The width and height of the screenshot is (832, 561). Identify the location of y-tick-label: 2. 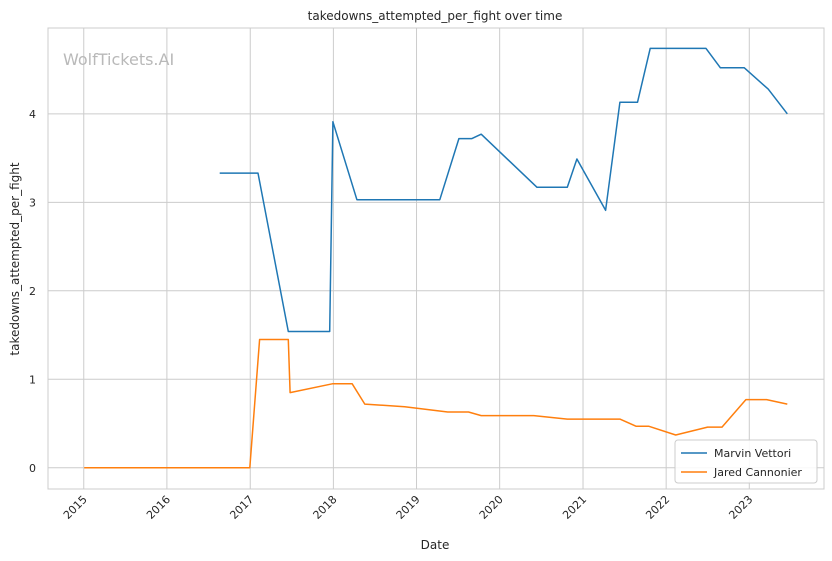
(32, 291).